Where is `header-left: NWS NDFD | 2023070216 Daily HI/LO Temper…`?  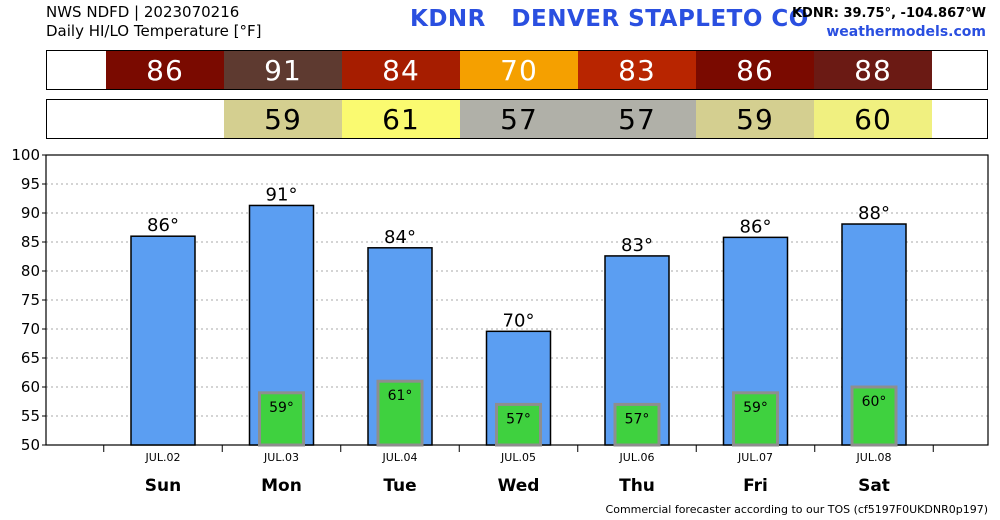 header-left: NWS NDFD | 2023070216 Daily HI/LO Temper… is located at coordinates (154, 22).